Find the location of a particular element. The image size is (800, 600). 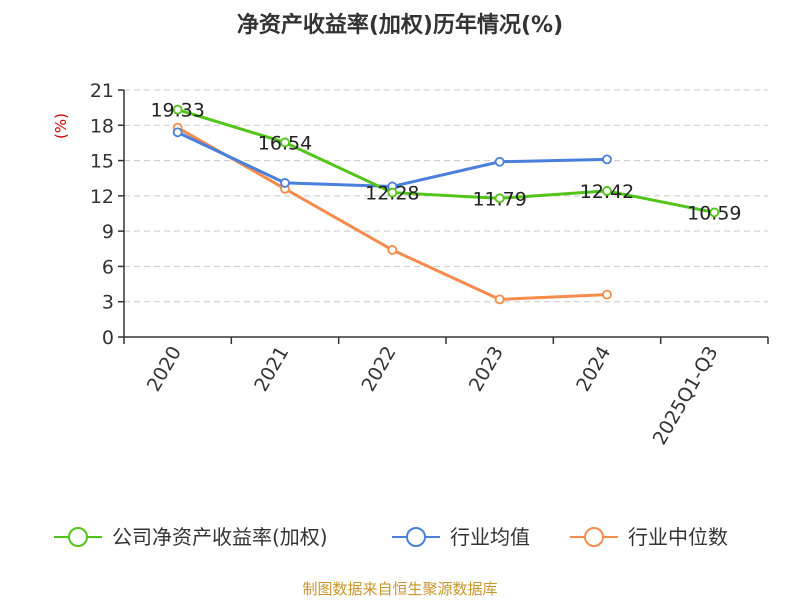

data-label: 19.33 is located at coordinates (177, 111).